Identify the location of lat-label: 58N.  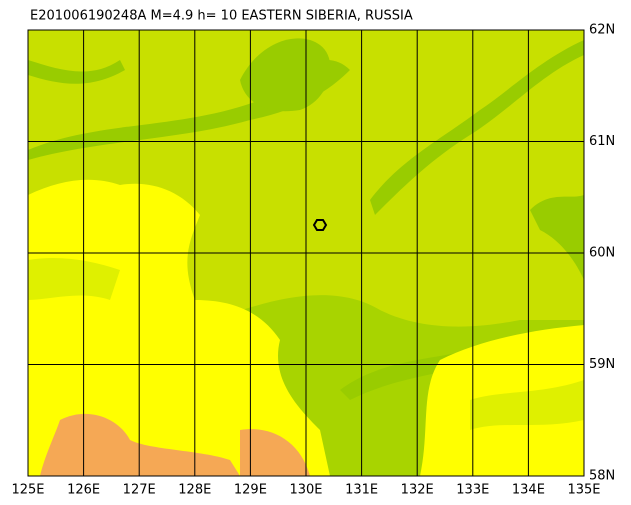
(602, 476).